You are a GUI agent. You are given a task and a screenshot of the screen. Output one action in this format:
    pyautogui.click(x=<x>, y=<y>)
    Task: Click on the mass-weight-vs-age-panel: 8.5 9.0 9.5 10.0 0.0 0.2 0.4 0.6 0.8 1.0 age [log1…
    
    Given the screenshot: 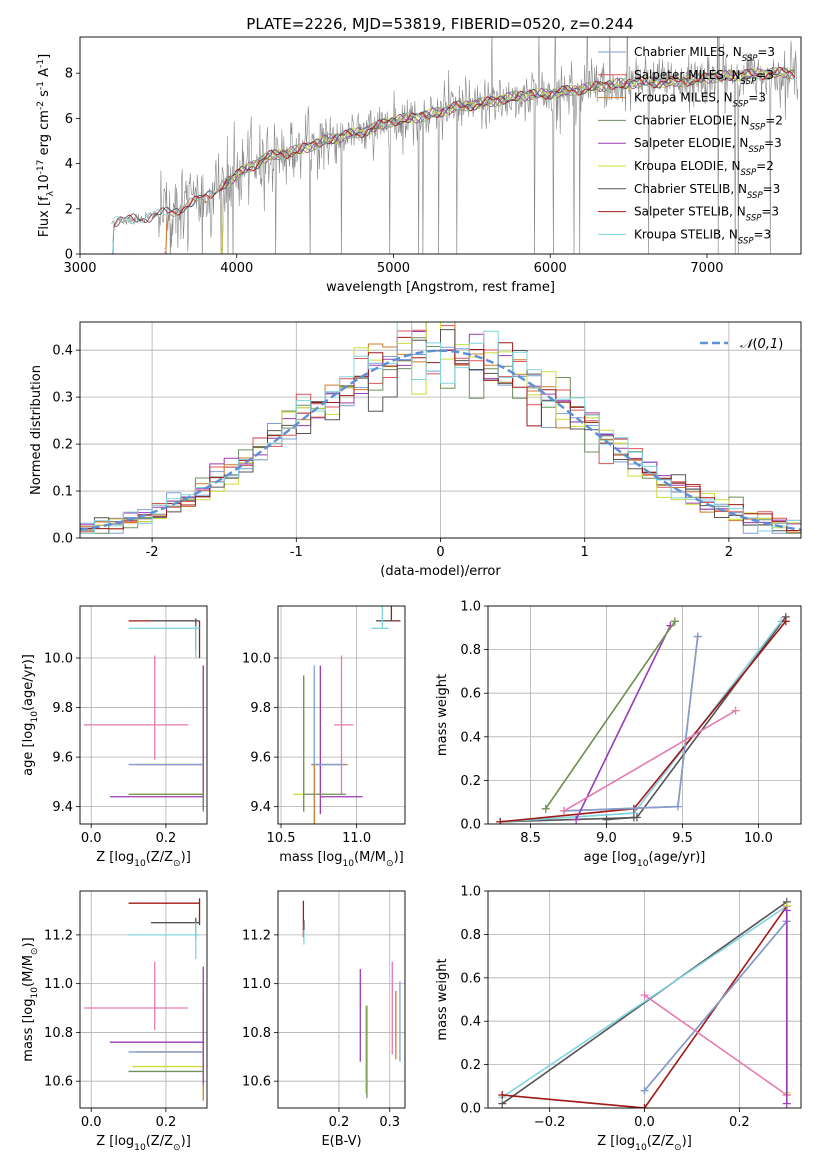 What is the action you would take?
    pyautogui.click(x=618, y=734)
    